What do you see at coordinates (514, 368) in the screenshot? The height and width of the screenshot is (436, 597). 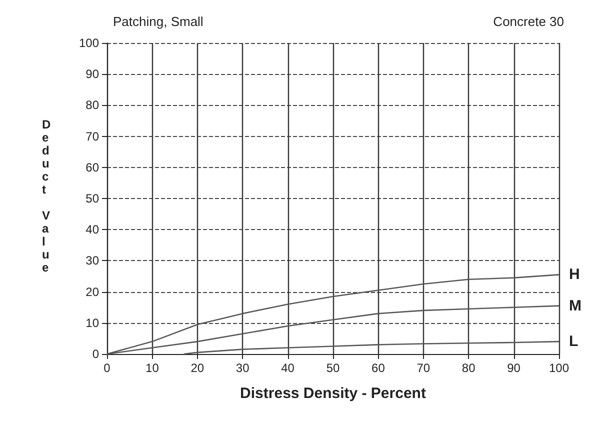 I see `x-tick-label: 90` at bounding box center [514, 368].